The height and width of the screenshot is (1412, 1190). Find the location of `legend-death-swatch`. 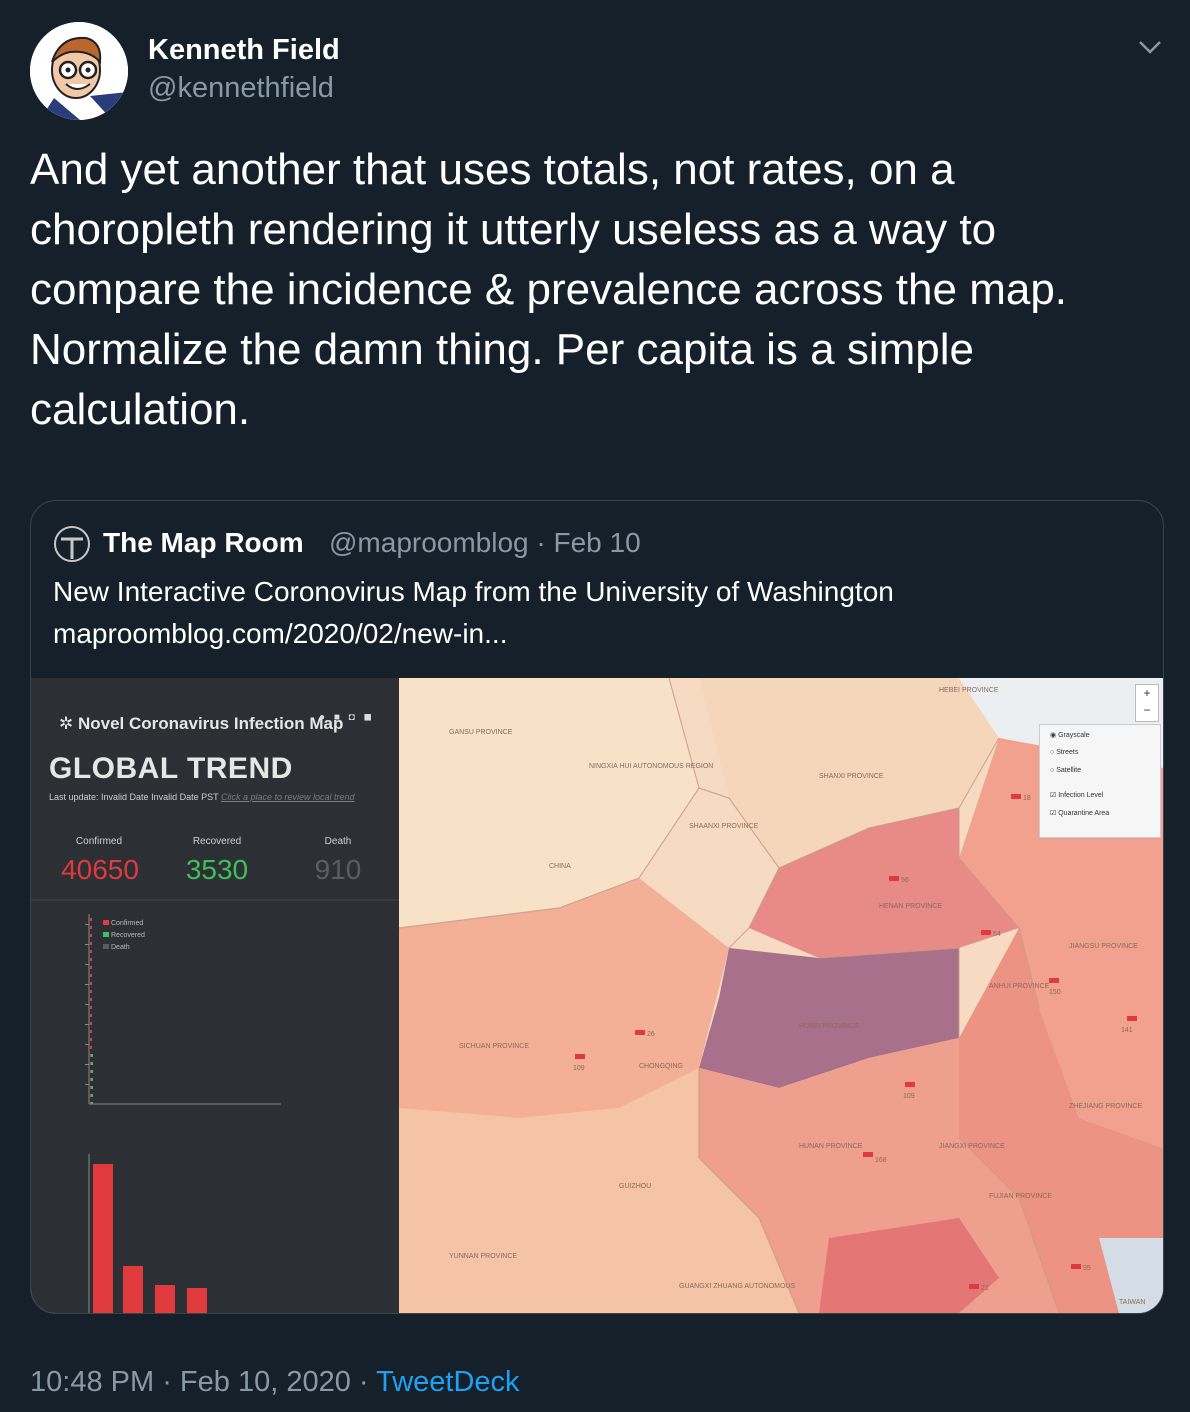

legend-death-swatch is located at coordinates (106, 946).